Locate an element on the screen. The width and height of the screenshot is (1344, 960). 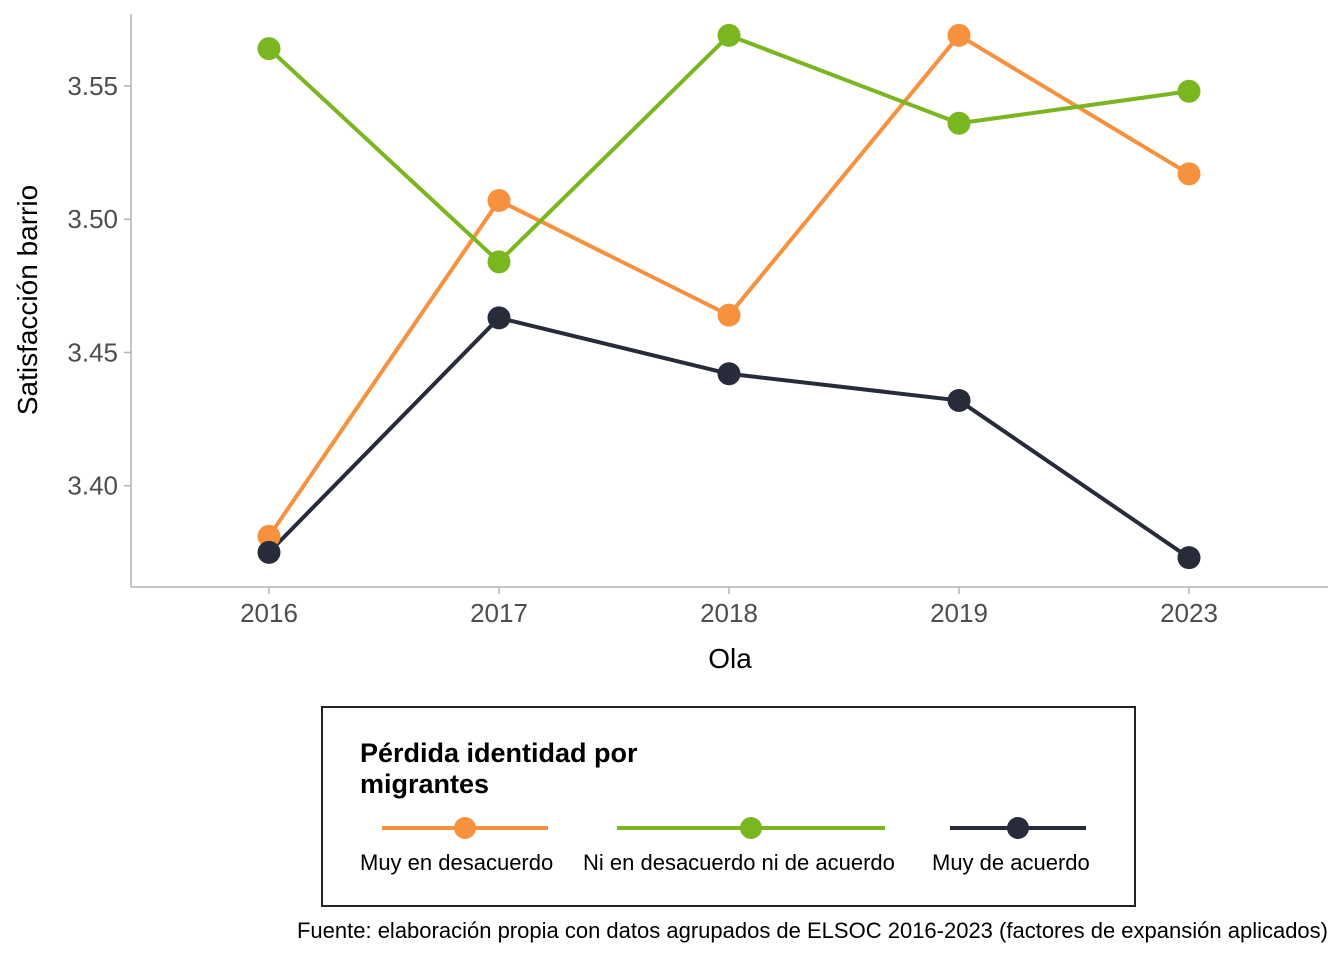
legend-key-muy-de-acuerdo is located at coordinates (1018, 828).